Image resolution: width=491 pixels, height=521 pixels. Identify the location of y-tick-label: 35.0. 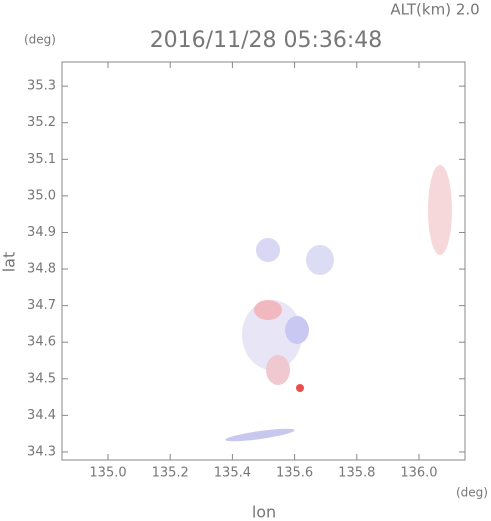
(41, 195).